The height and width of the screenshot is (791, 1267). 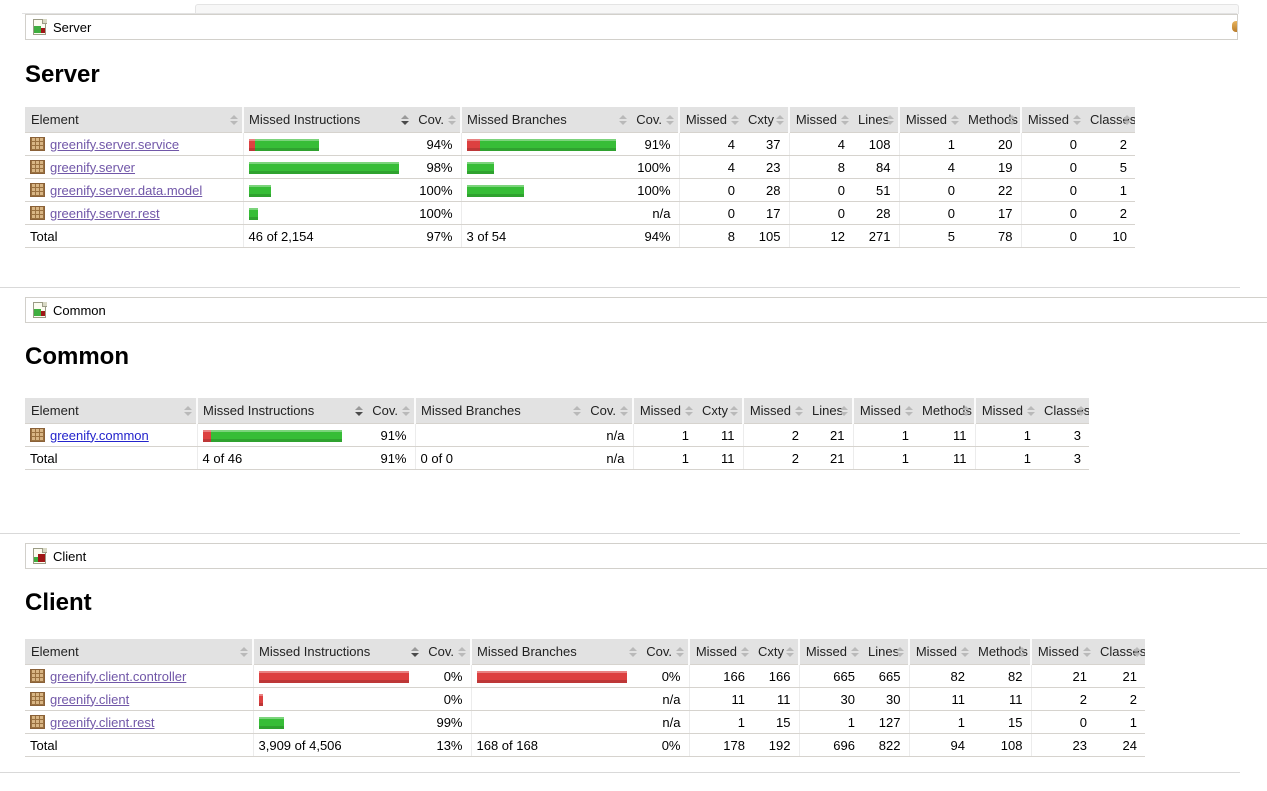 I want to click on column-header-label: Cov., so click(x=603, y=410).